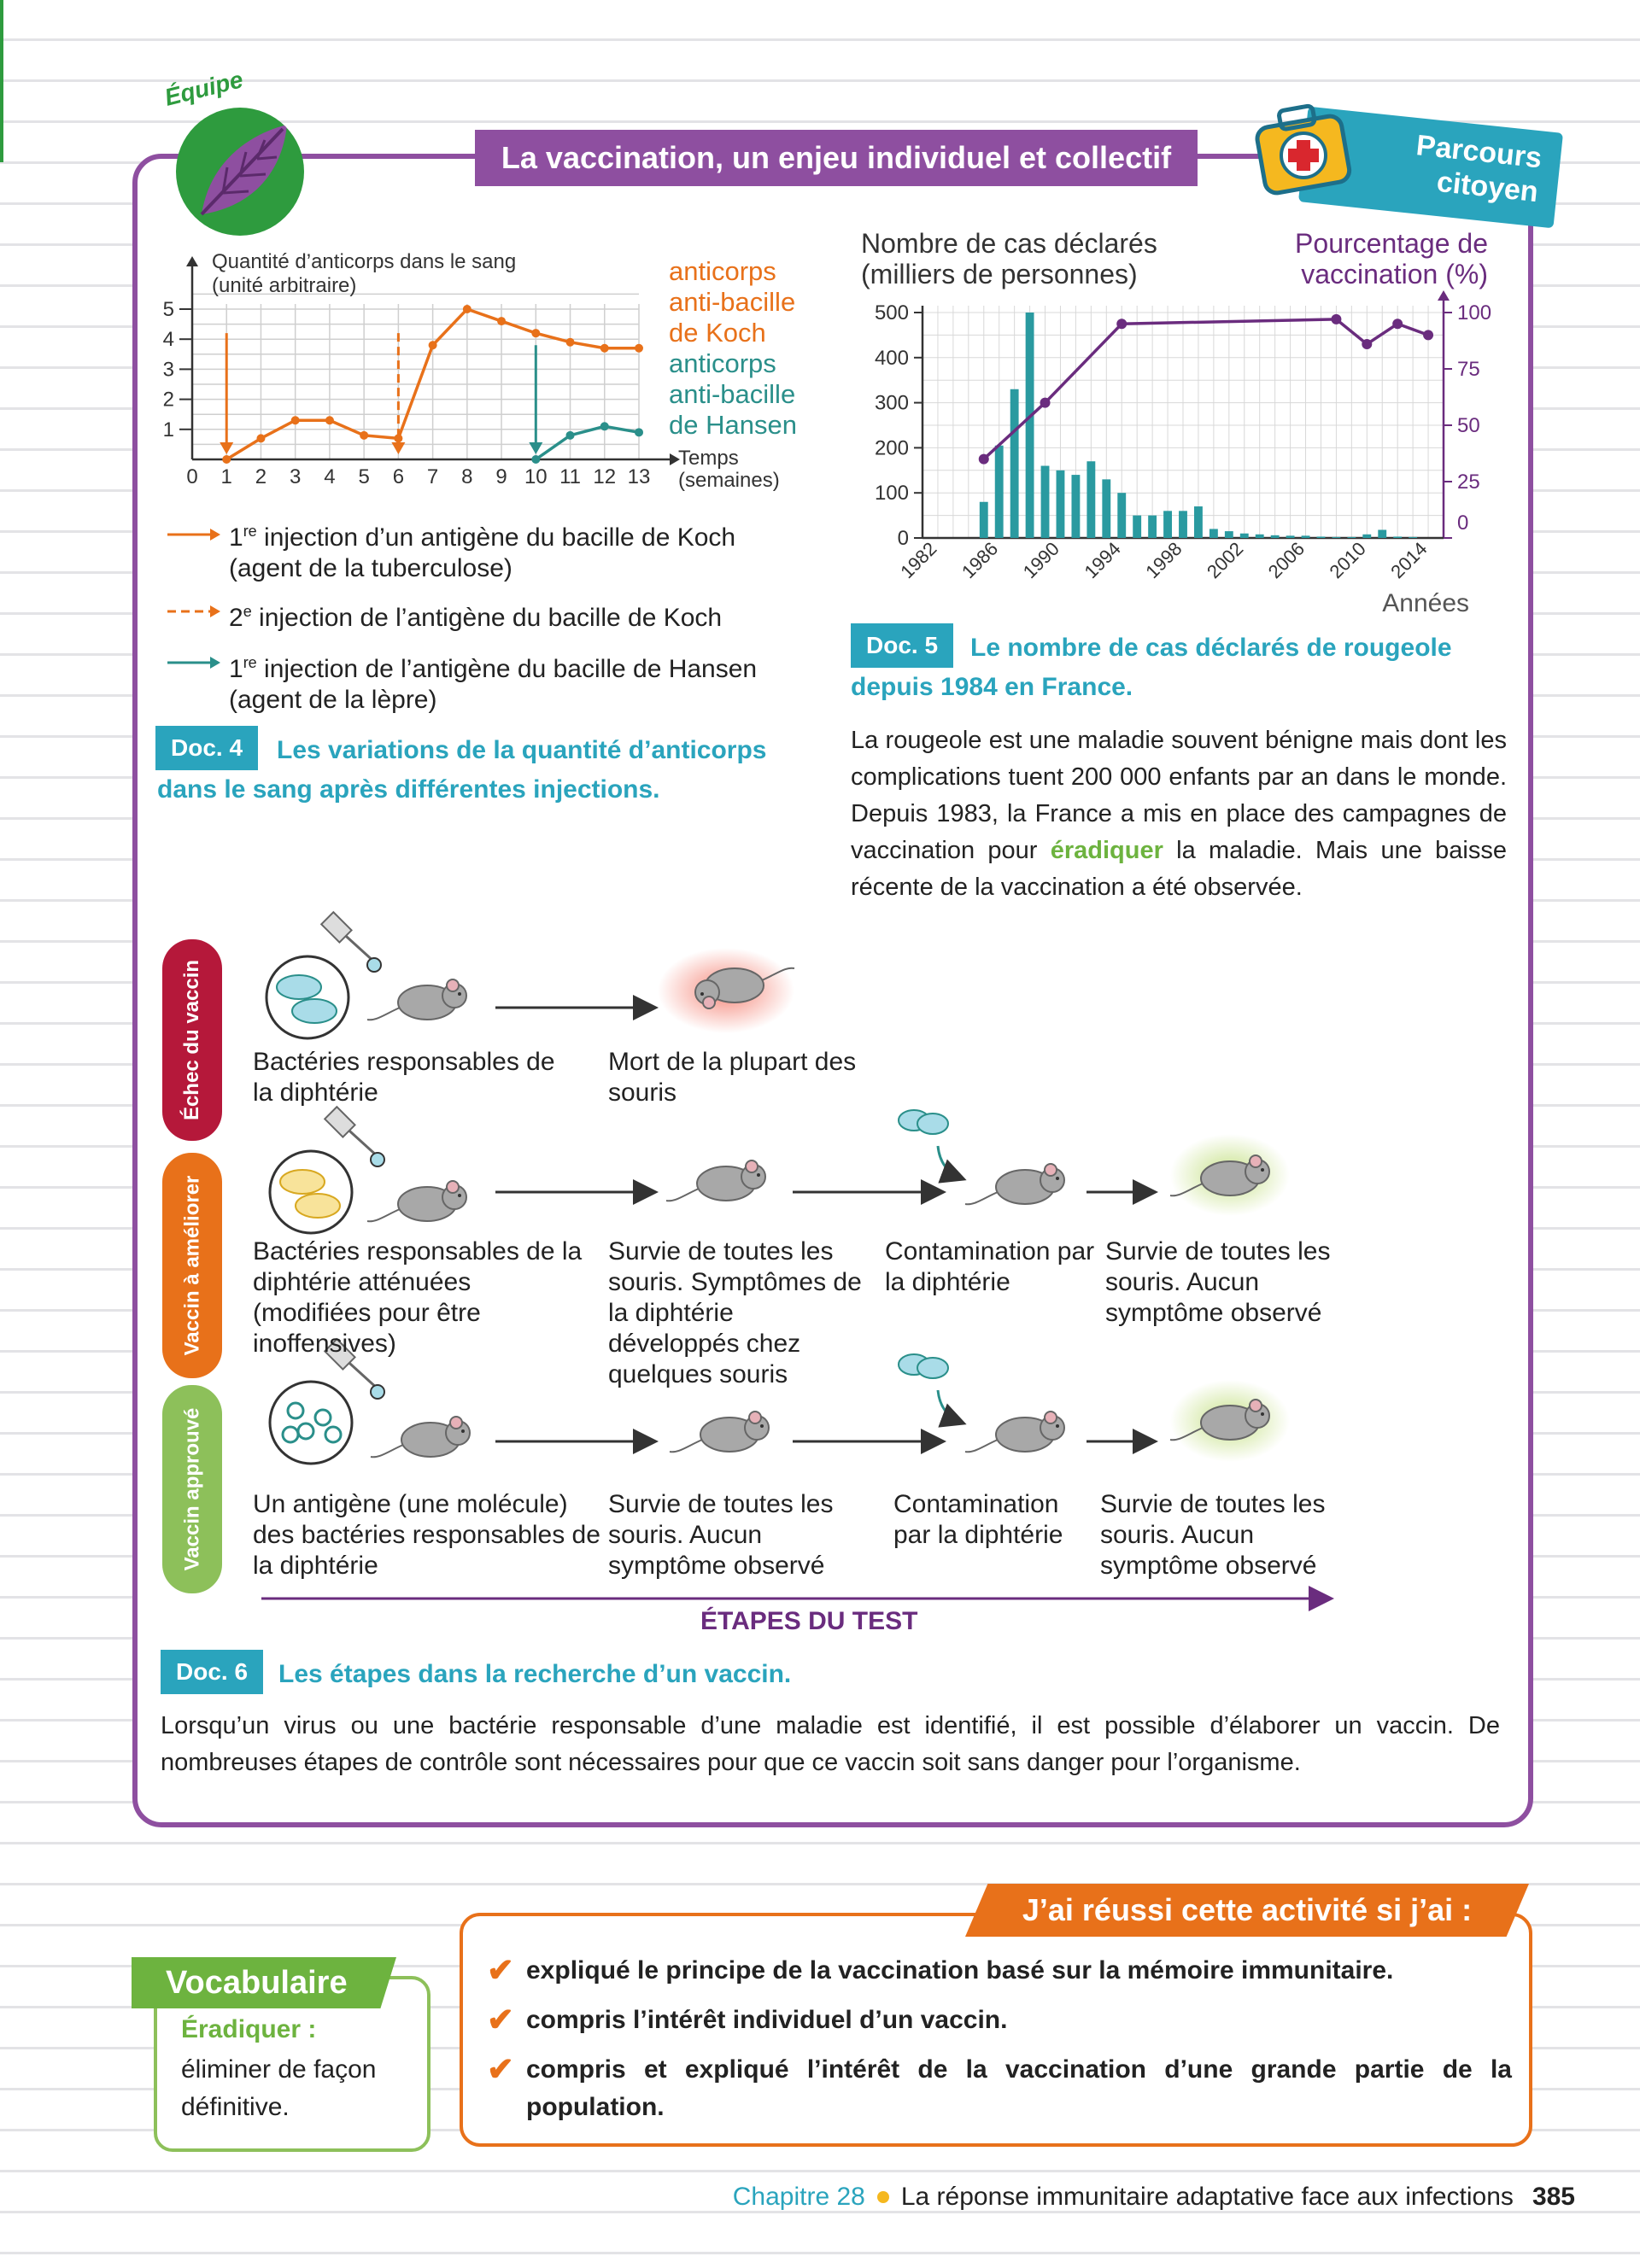 The width and height of the screenshot is (1640, 2268). I want to click on antibody-chart-axes, so click(433, 360).